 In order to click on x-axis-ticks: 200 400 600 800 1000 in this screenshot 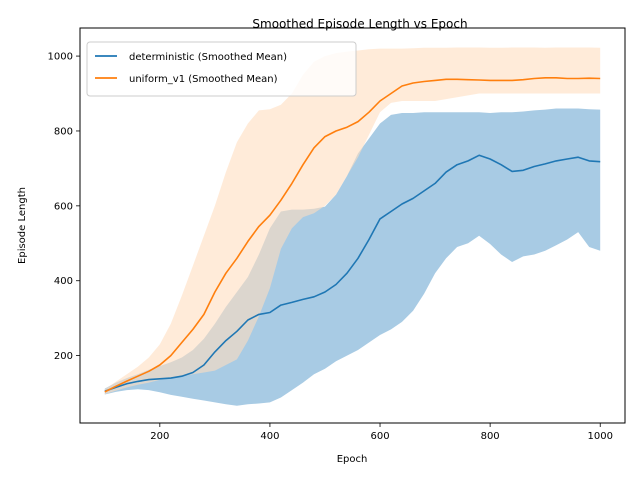, I will do `click(381, 432)`.